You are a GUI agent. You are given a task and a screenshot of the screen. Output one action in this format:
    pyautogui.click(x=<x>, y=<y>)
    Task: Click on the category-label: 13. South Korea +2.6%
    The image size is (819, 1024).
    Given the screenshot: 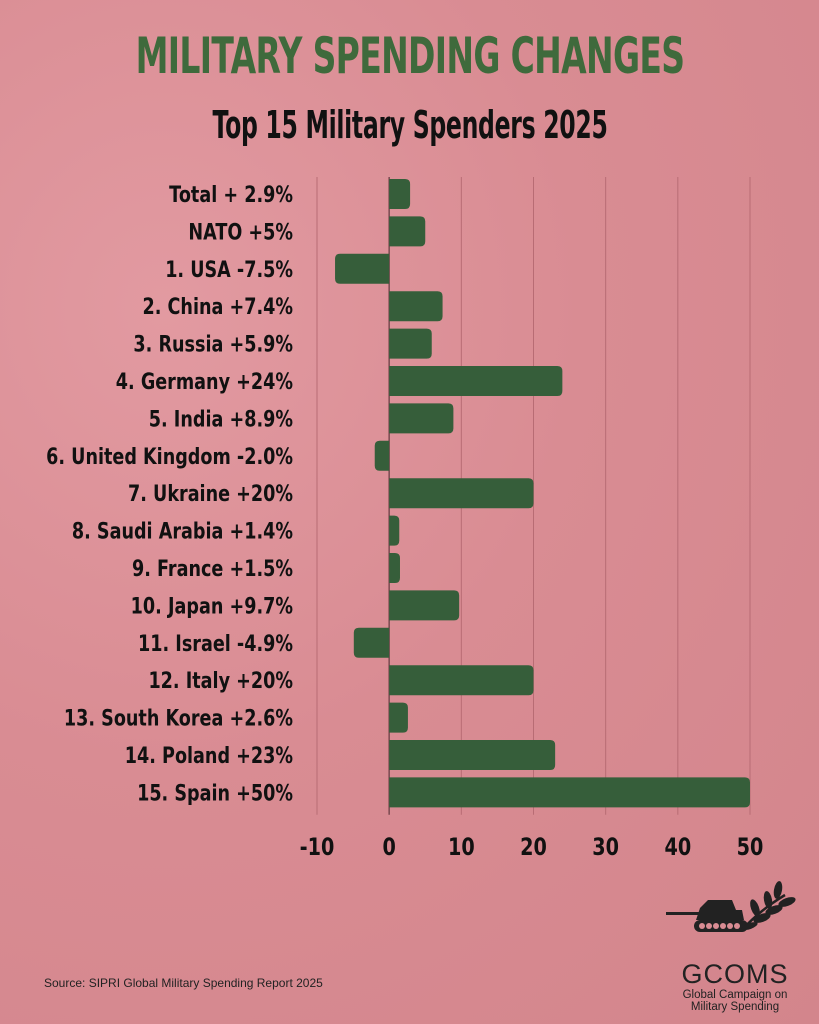 What is the action you would take?
    pyautogui.click(x=178, y=718)
    